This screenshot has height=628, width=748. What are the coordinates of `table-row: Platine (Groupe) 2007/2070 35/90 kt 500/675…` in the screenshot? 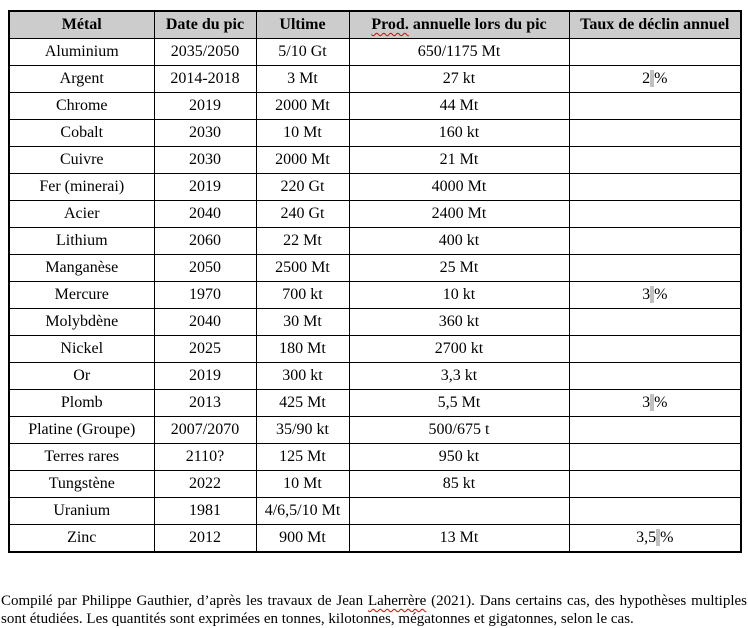 It's located at (375, 430).